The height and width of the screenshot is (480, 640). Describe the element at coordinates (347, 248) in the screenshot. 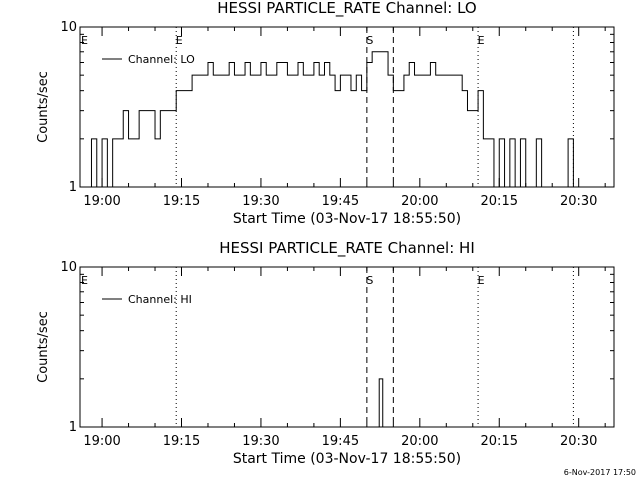

I see `chart-title: HESSI PARTICLE_RATE Channel: HI` at that location.